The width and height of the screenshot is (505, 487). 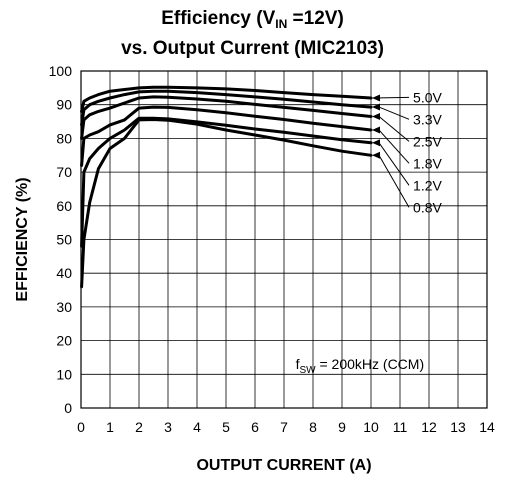 I want to click on chart-title-line1: Efficiency (VIN =12V), so click(x=252, y=19).